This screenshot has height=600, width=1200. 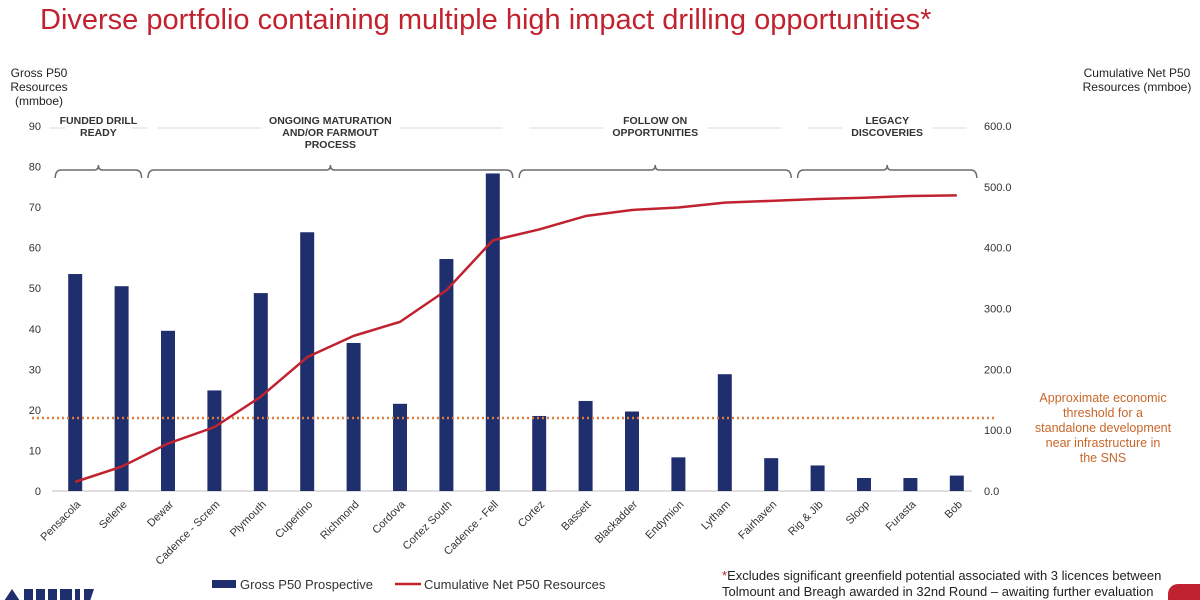 What do you see at coordinates (98, 133) in the screenshot?
I see `group-label-line: READY` at bounding box center [98, 133].